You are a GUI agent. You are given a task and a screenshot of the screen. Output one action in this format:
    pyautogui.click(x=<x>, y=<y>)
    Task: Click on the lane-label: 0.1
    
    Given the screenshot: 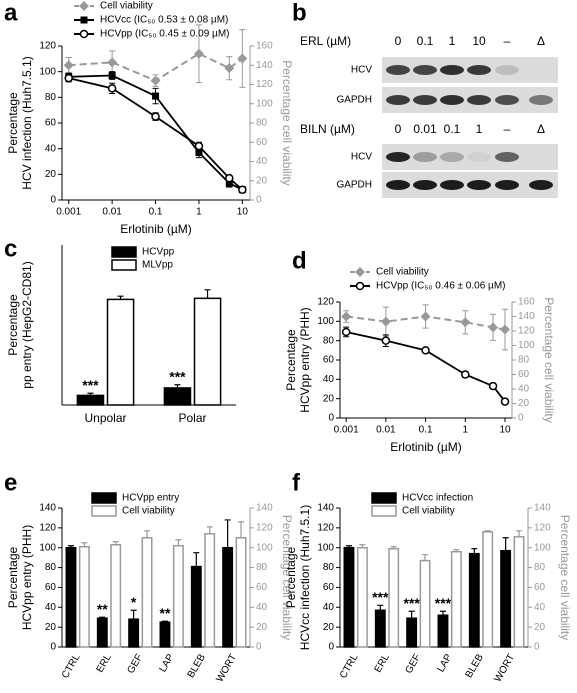 What is the action you would take?
    pyautogui.click(x=452, y=129)
    